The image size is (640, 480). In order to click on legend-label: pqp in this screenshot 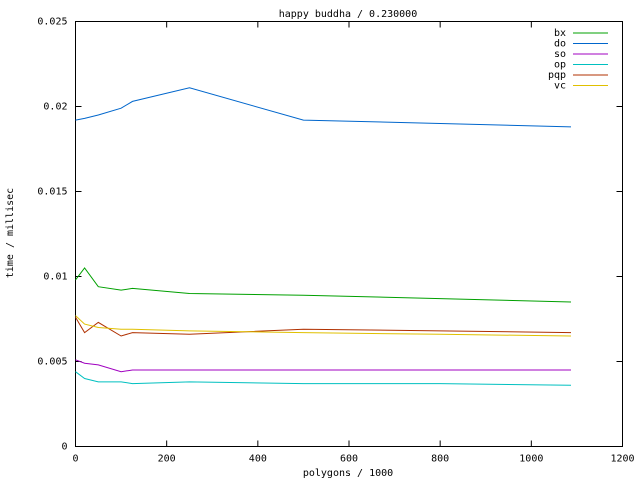, I will do `click(557, 75)`.